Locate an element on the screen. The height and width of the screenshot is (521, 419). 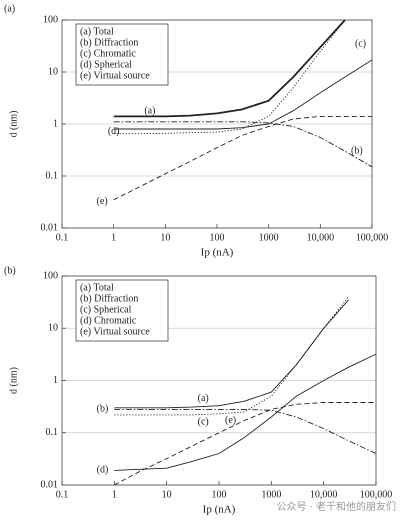
legend-entry: (c) Spherical is located at coordinates (106, 309).